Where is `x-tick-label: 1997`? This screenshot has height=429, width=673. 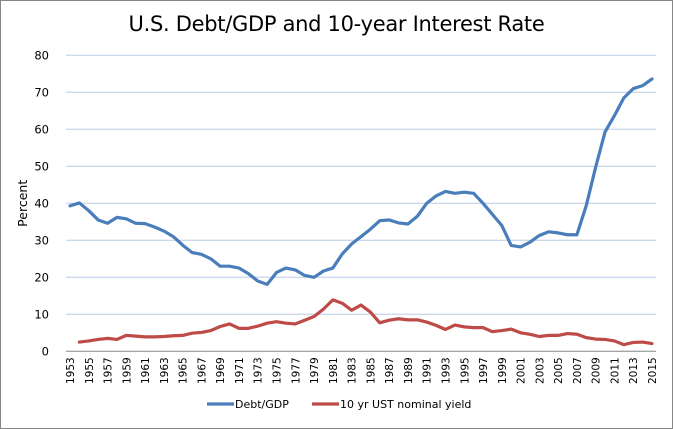
x-tick-label: 1997 is located at coordinates (484, 370).